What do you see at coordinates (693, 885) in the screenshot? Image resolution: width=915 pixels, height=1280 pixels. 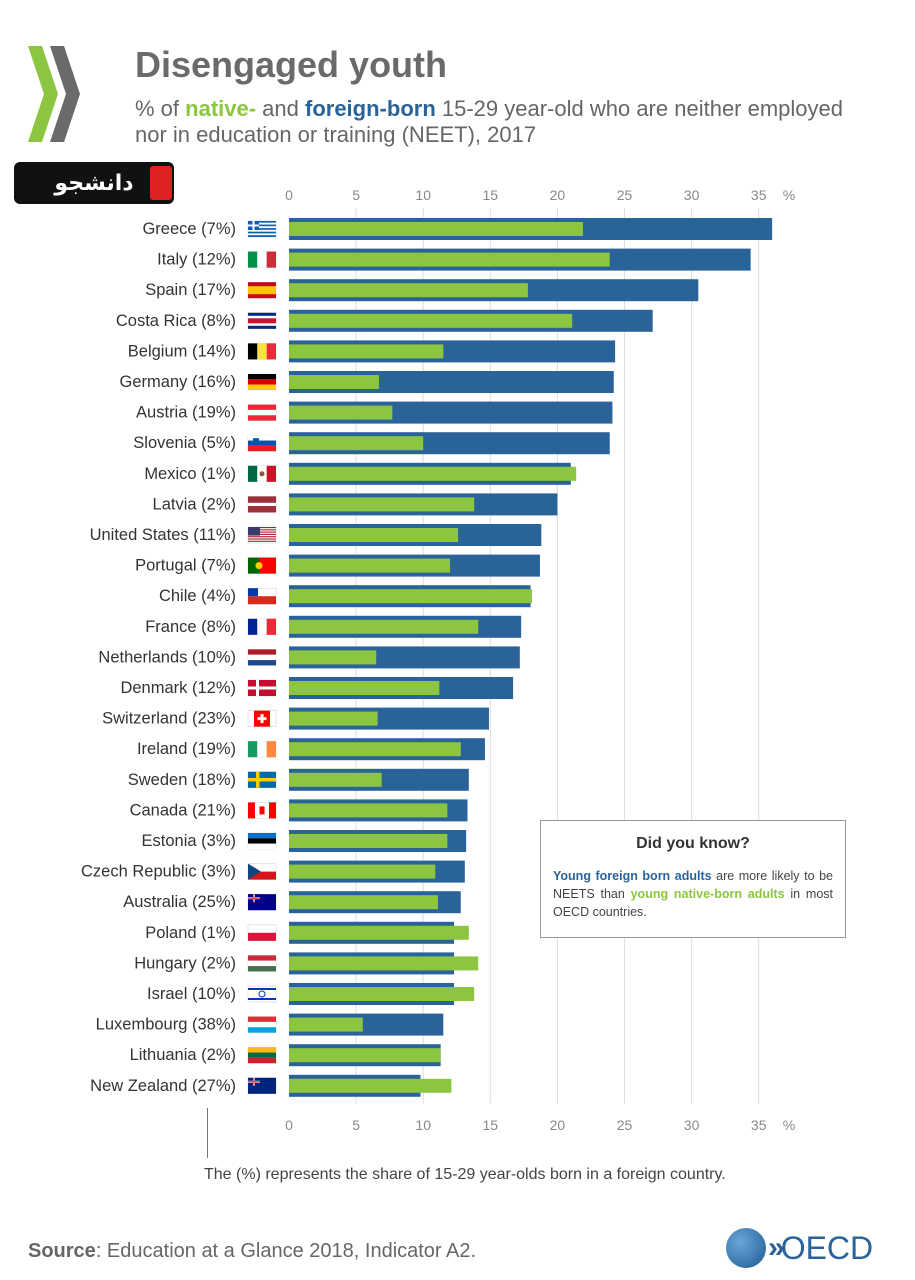 I see `callout-mid-text: are more likely to be NEETS than` at bounding box center [693, 885].